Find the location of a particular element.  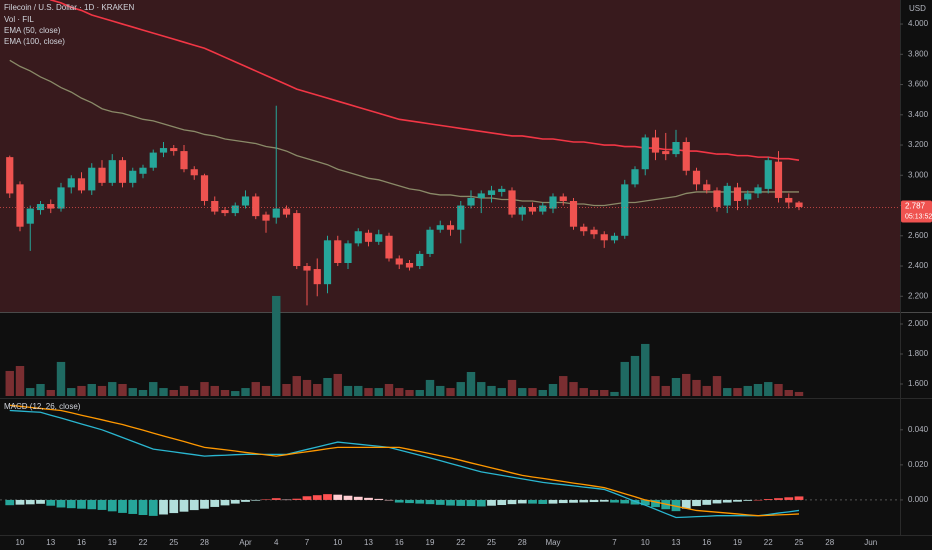

y-tick-label: 4.000 is located at coordinates (918, 23).